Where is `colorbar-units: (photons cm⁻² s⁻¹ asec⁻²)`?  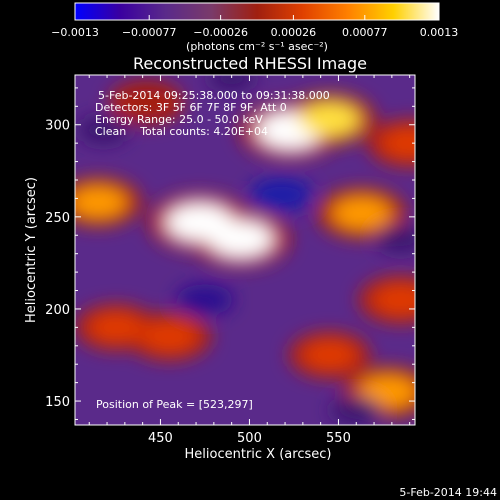 colorbar-units: (photons cm⁻² s⁻¹ asec⁻²) is located at coordinates (257, 46).